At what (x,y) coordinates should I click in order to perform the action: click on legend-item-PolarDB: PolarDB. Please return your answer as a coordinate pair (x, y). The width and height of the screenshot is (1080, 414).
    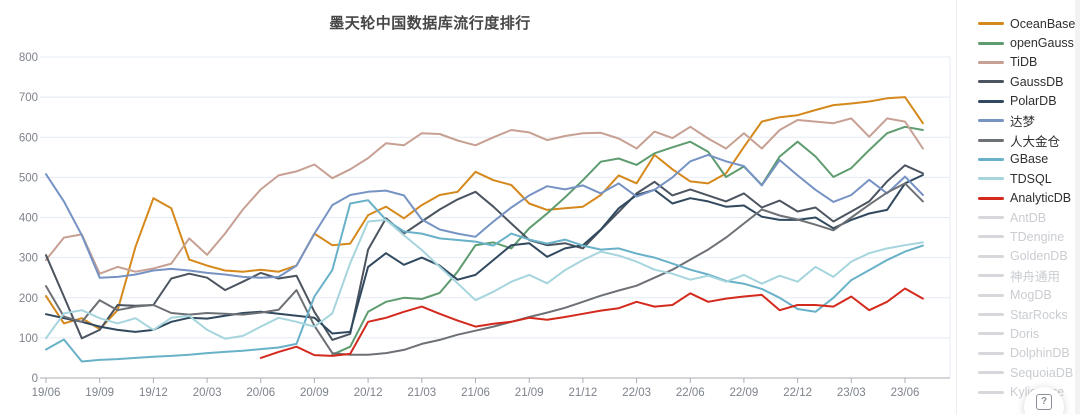
    Looking at the image, I should click on (1028, 101).